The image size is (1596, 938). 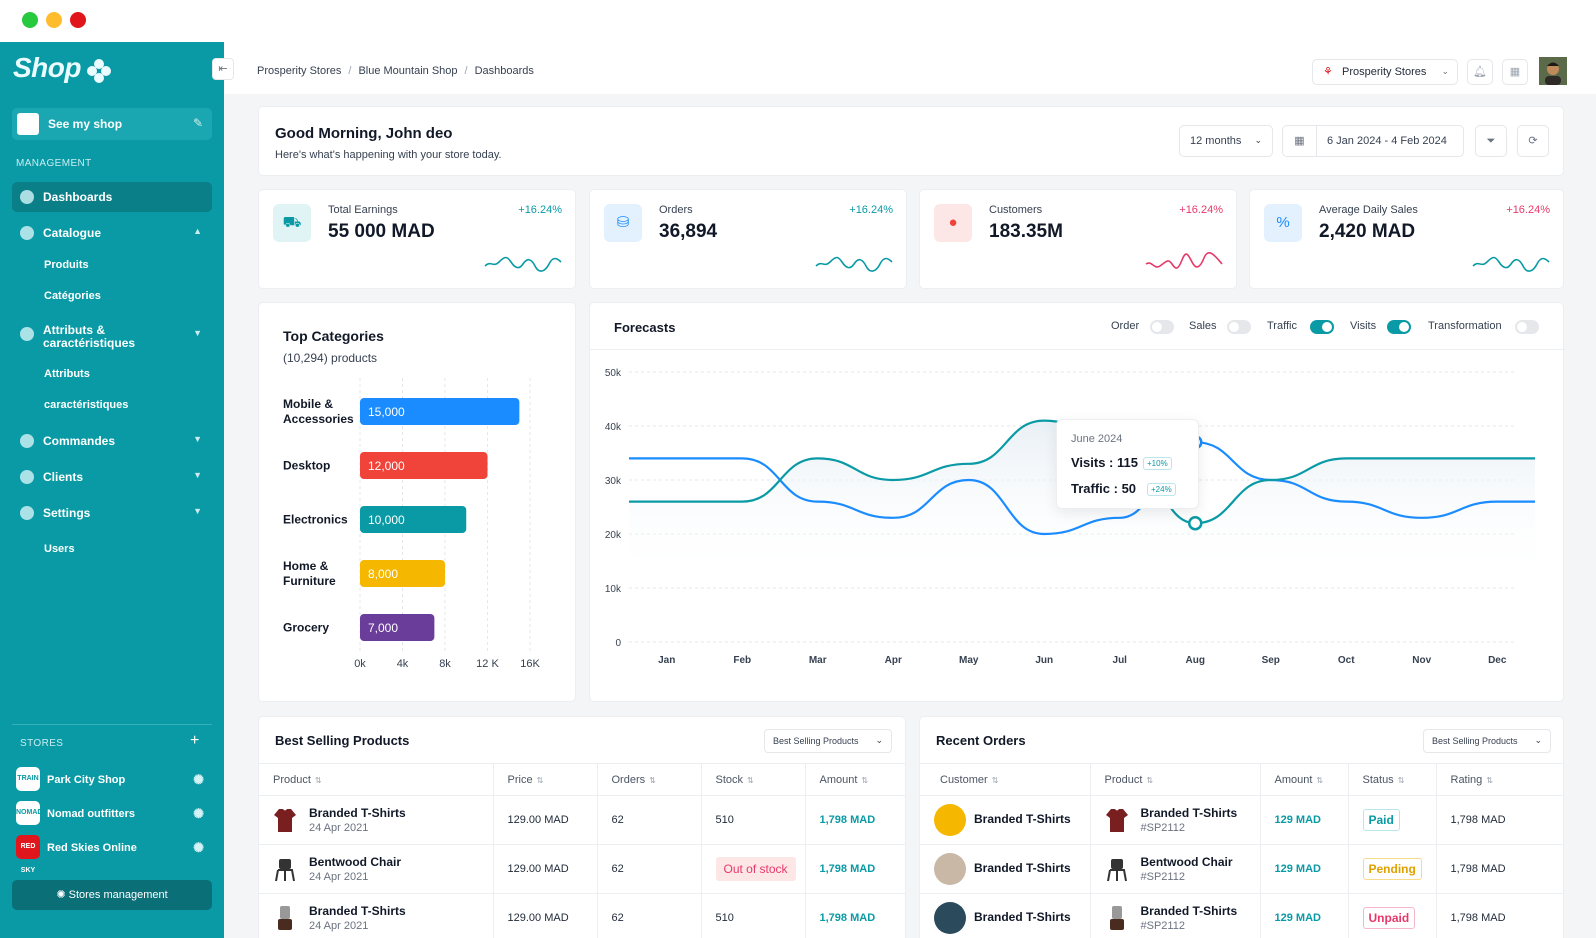 I want to click on customer-cell: Branded T-Shirts, so click(x=1005, y=869).